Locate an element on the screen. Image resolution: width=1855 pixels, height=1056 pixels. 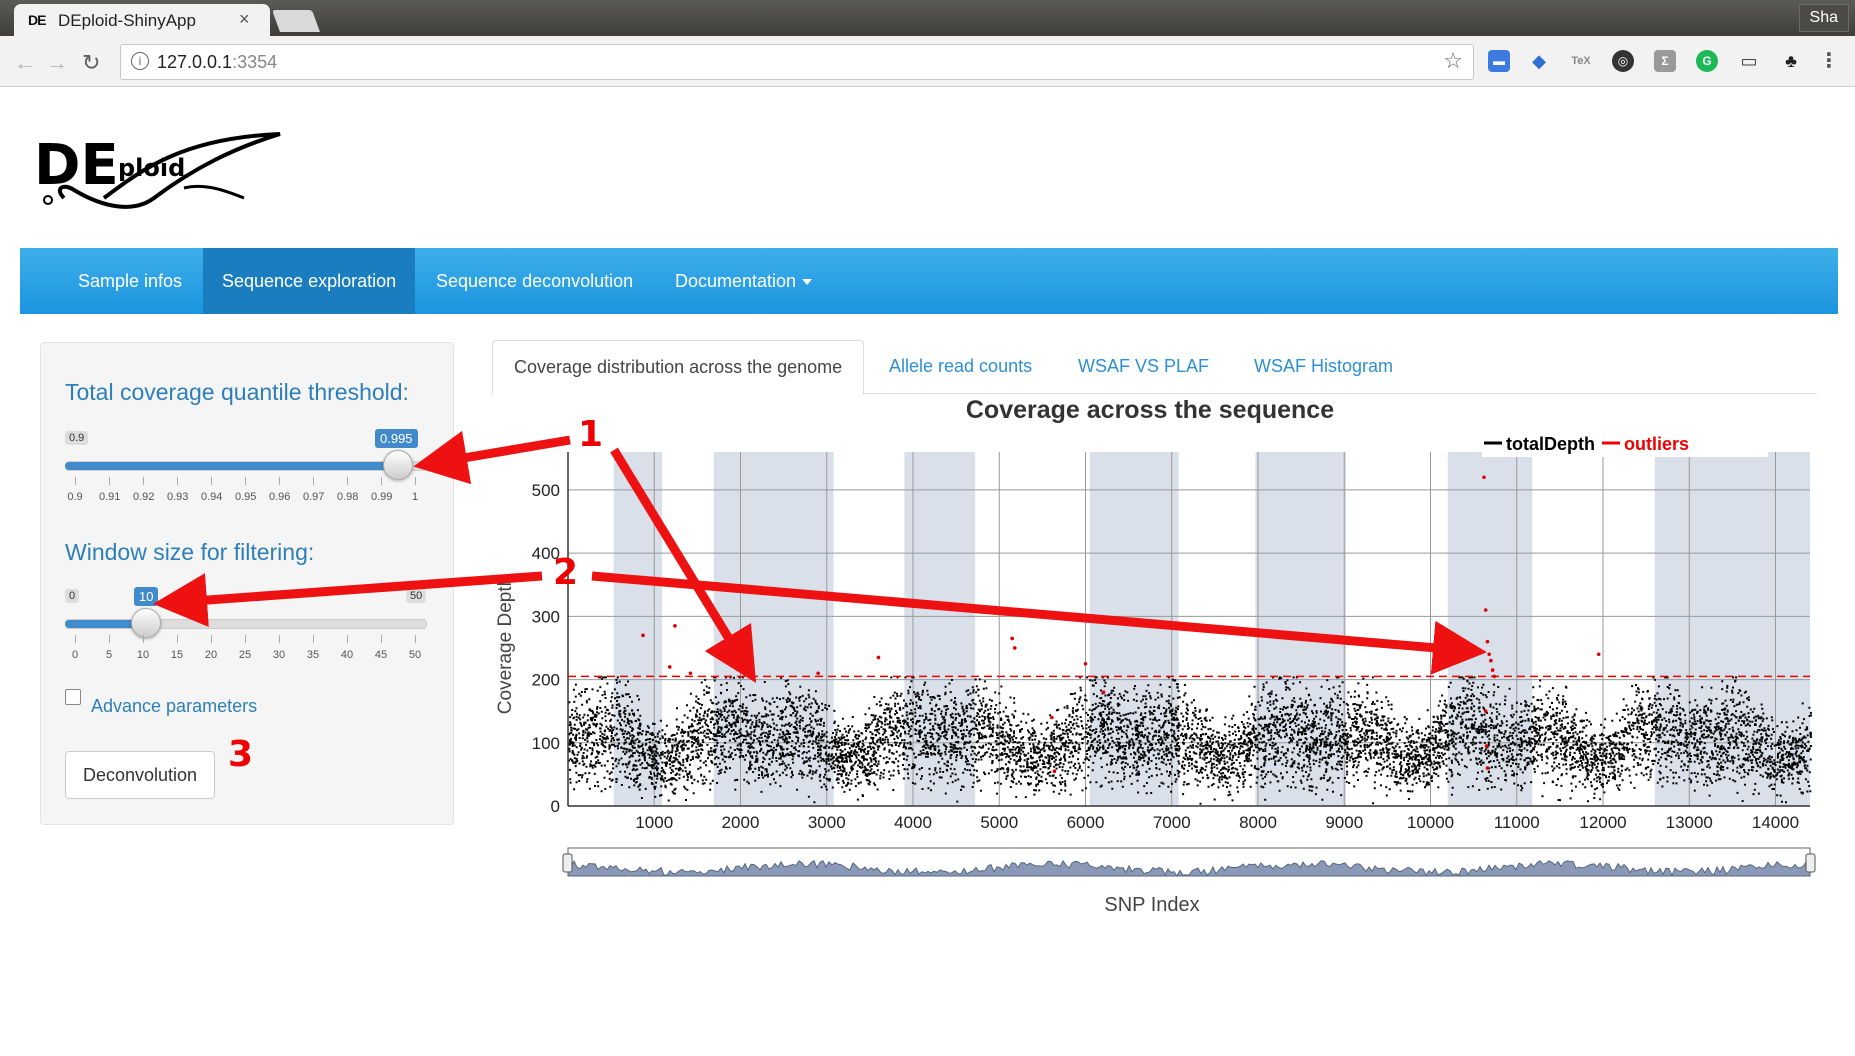
nav-label: Sample infos is located at coordinates (130, 281).